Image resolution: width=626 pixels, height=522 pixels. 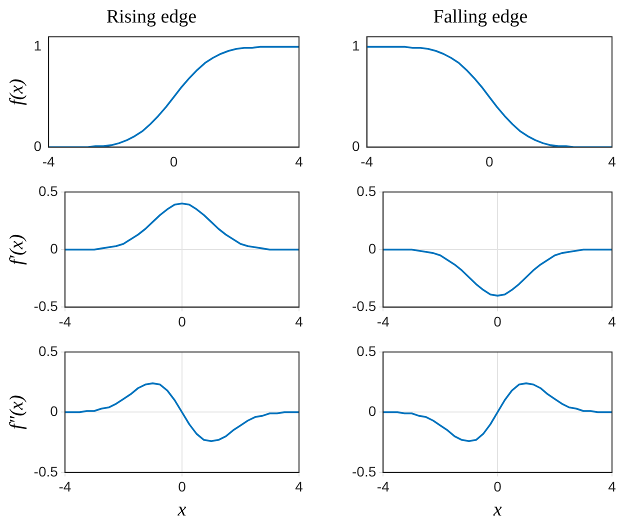 What do you see at coordinates (17, 249) in the screenshot?
I see `y-axis-title: f′(x)` at bounding box center [17, 249].